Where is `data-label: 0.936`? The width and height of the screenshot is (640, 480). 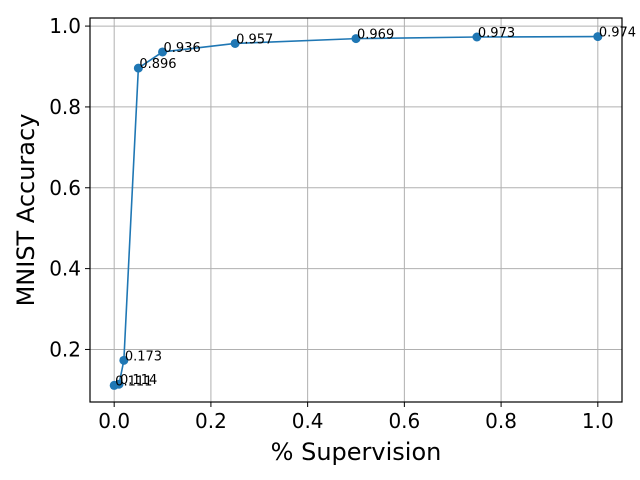 data-label: 0.936 is located at coordinates (182, 48).